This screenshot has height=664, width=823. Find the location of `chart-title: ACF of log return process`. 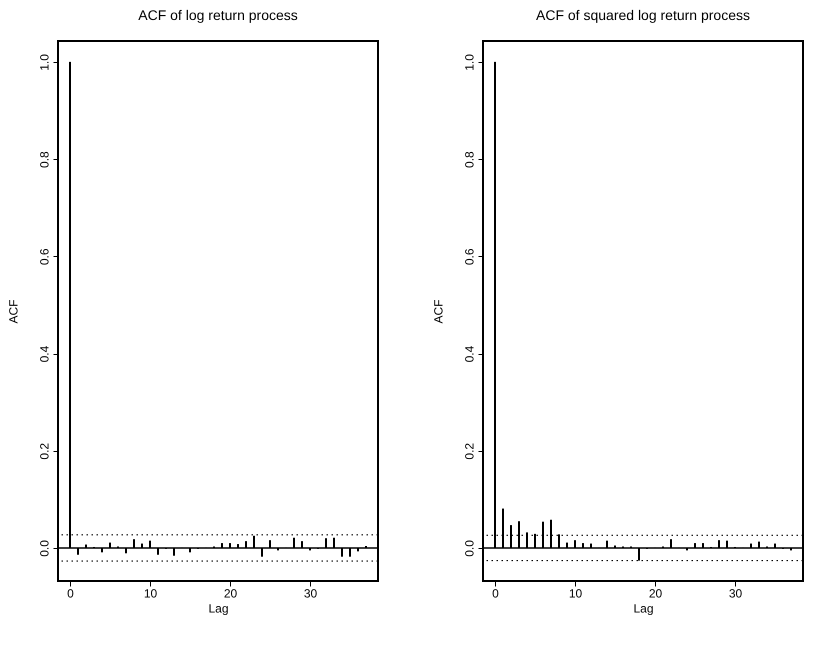

chart-title: ACF of log return process is located at coordinates (218, 15).